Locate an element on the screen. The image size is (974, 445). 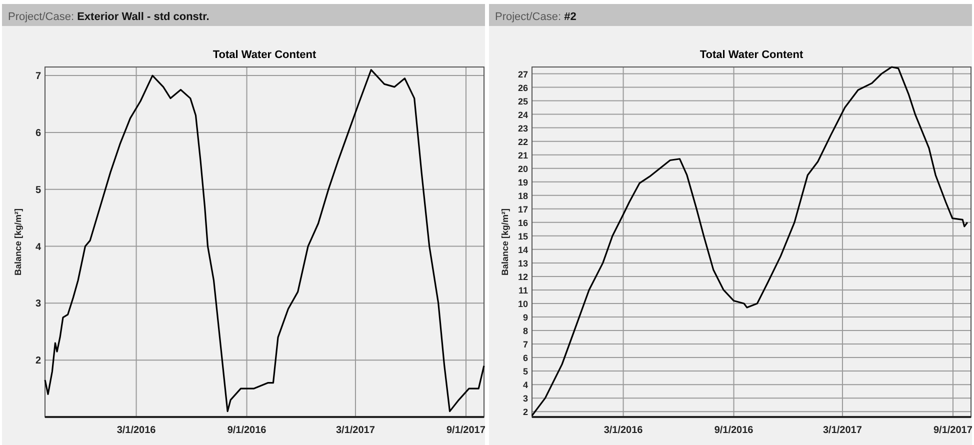
text: Project/Case: #2 is located at coordinates (535, 17).